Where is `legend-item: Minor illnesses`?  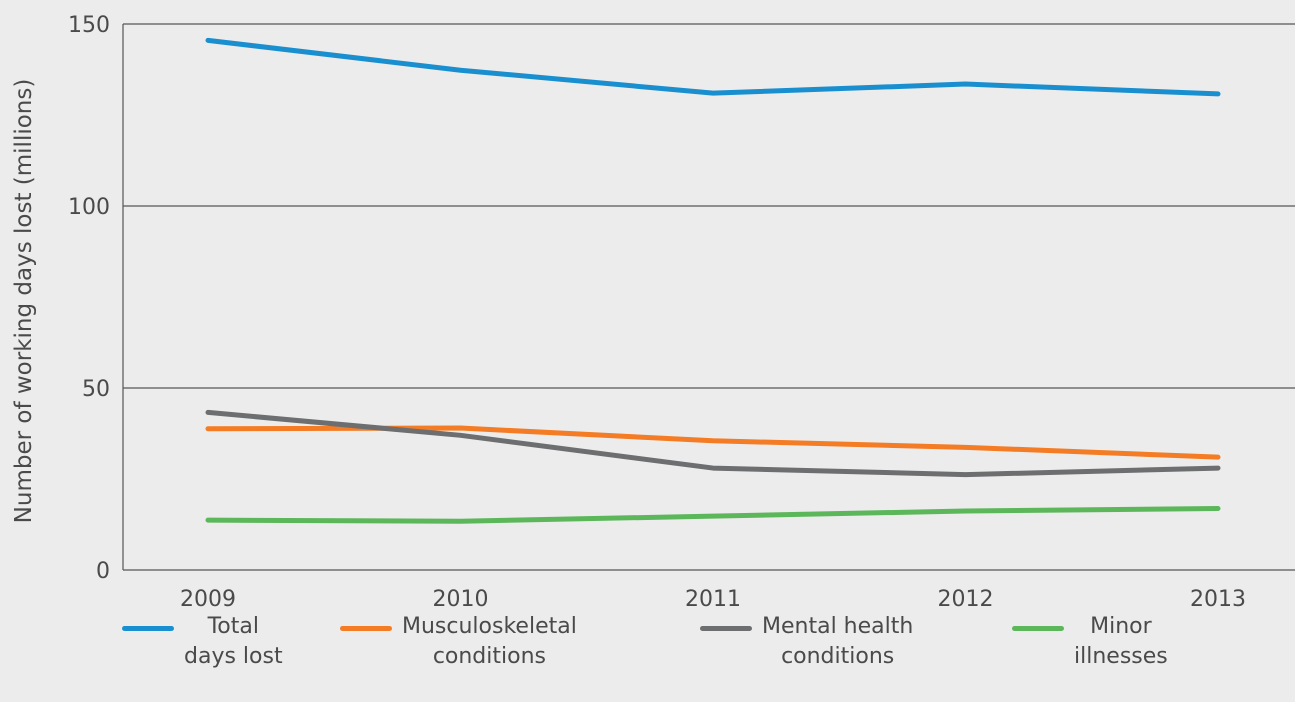
legend-item: Minor illnesses is located at coordinates (1090, 642).